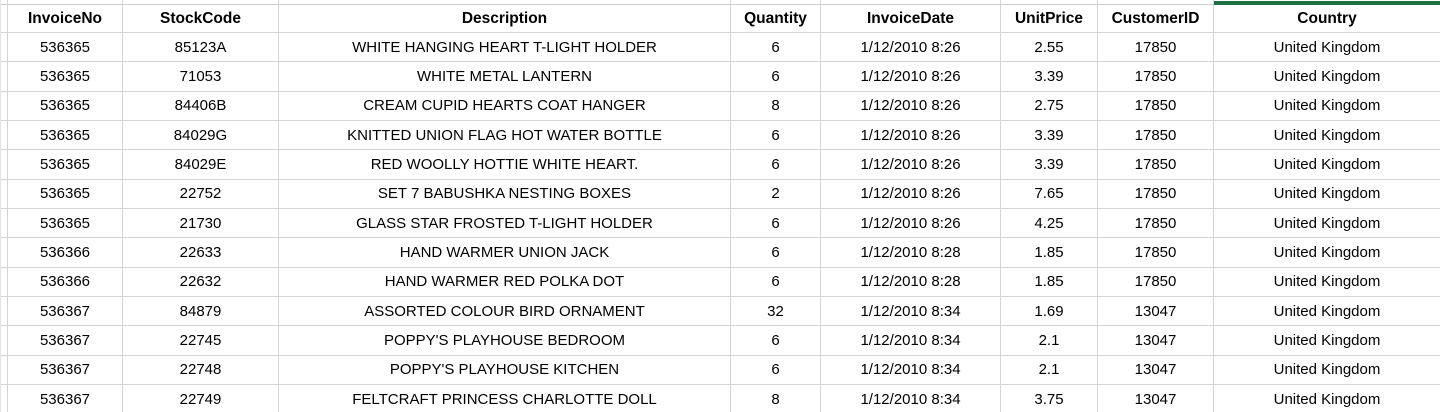 The image size is (1440, 412). Describe the element at coordinates (776, 19) in the screenshot. I see `header-cell-quantity: Quantity` at that location.